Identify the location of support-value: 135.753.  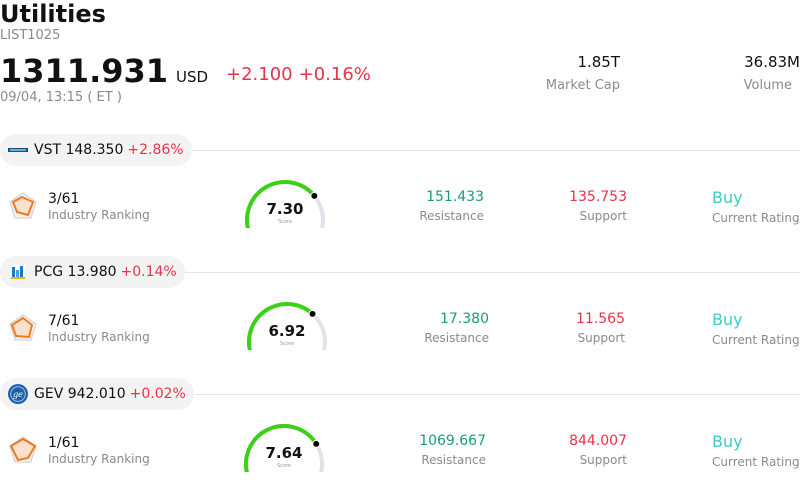
(598, 197).